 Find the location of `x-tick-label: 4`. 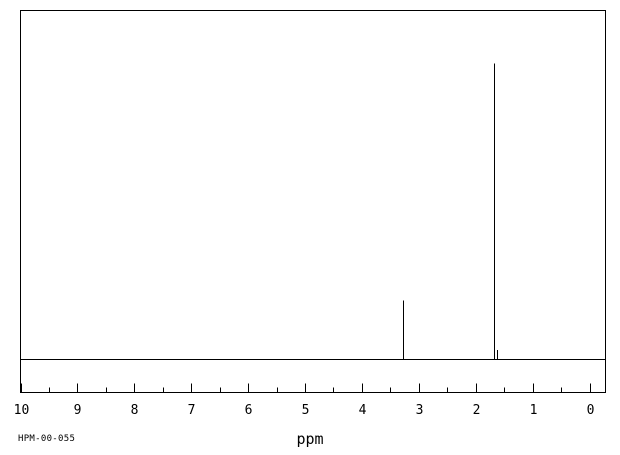

x-tick-label: 4 is located at coordinates (363, 410).